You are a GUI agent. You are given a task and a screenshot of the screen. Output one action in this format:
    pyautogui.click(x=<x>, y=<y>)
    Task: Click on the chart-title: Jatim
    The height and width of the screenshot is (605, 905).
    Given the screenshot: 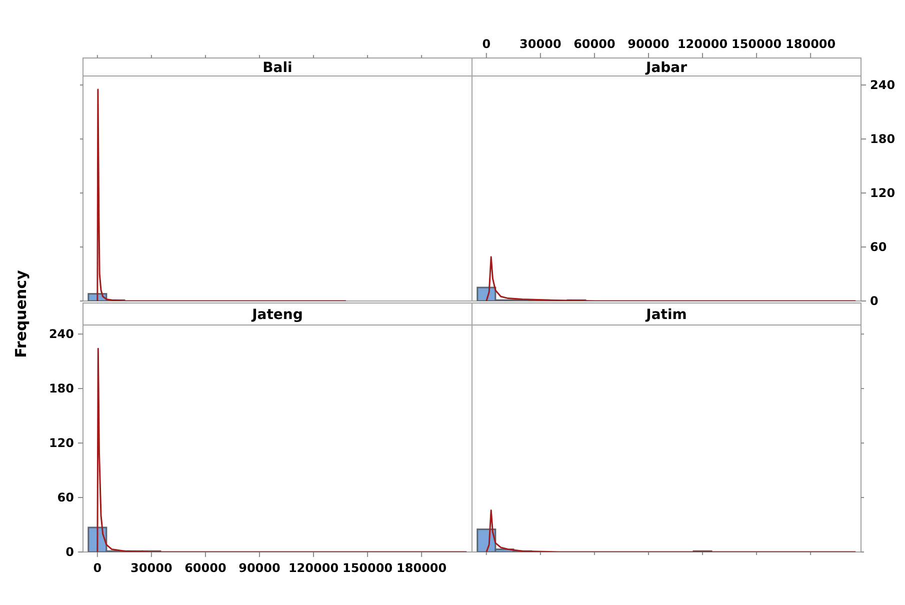 What is the action you would take?
    pyautogui.click(x=666, y=315)
    